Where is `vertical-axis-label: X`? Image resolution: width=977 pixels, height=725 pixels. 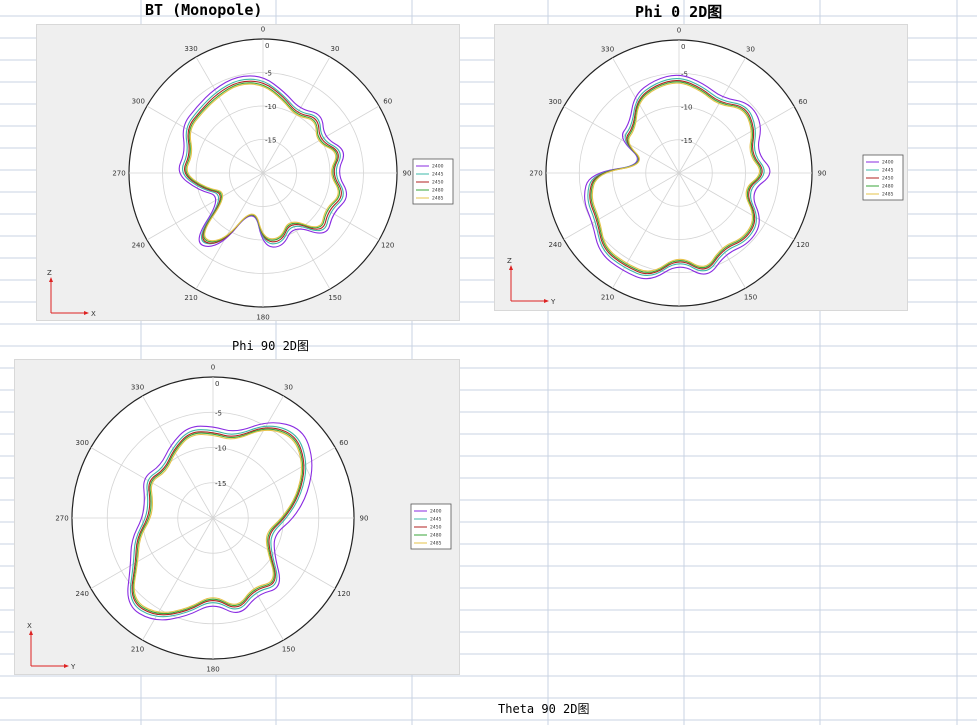 vertical-axis-label: X is located at coordinates (29, 626).